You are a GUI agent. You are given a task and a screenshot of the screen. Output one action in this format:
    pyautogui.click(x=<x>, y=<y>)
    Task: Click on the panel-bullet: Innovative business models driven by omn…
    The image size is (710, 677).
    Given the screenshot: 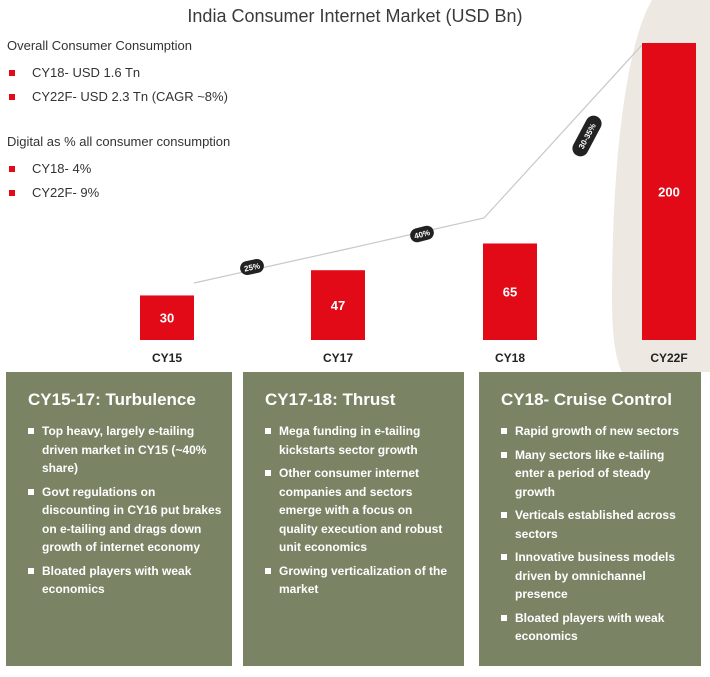 What is the action you would take?
    pyautogui.click(x=596, y=576)
    